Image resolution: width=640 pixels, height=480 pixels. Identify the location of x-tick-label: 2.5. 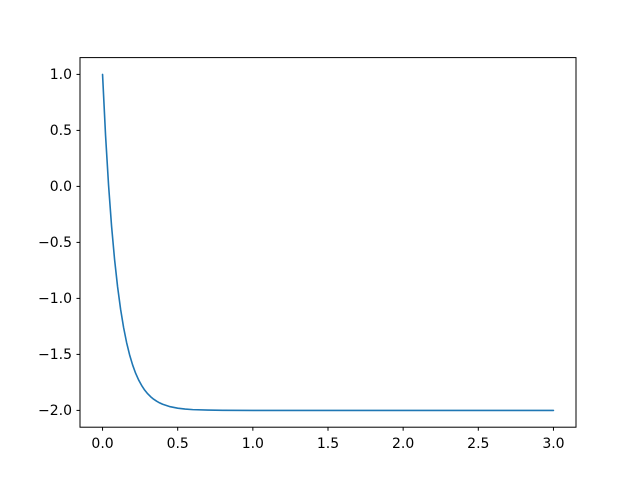
(478, 444).